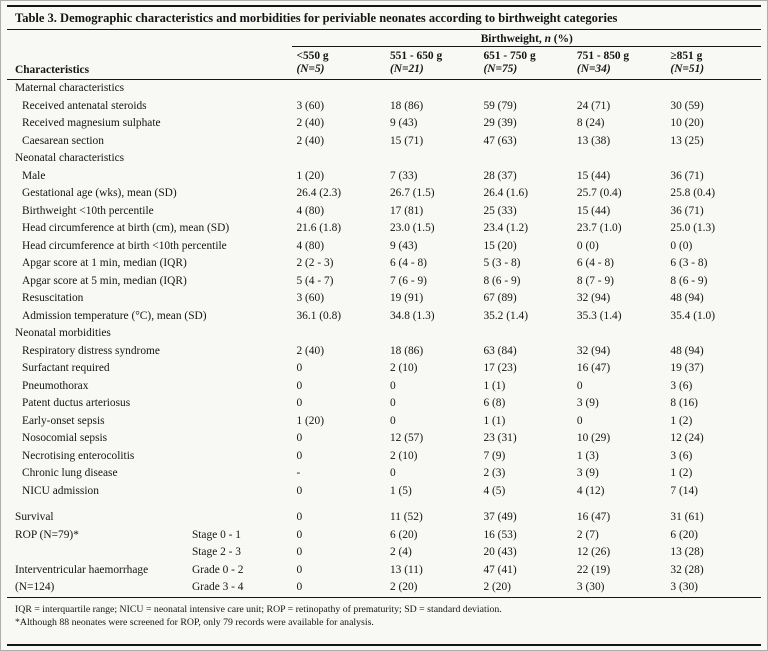 The width and height of the screenshot is (768, 651). What do you see at coordinates (319, 228) in the screenshot?
I see `value-cell: 21.6 (1.8)` at bounding box center [319, 228].